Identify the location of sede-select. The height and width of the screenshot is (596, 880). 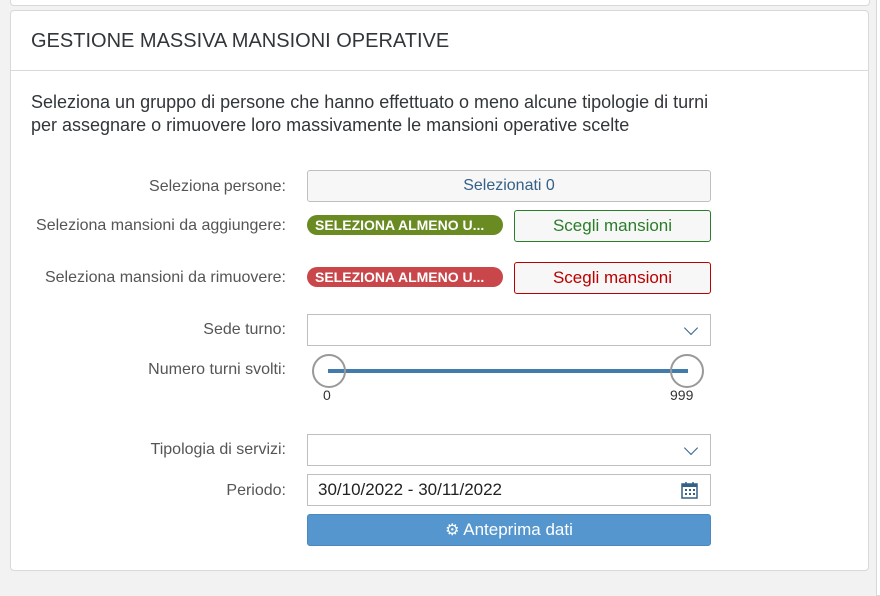
(509, 330).